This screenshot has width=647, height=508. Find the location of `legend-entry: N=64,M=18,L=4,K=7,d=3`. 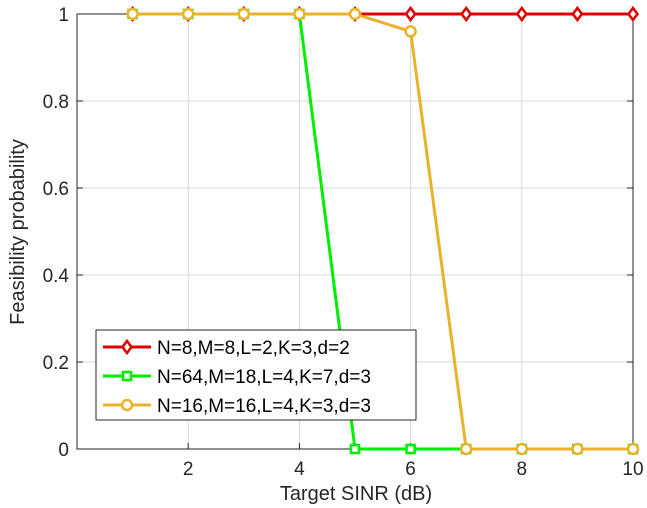

legend-entry: N=64,M=18,L=4,K=7,d=3 is located at coordinates (237, 377).